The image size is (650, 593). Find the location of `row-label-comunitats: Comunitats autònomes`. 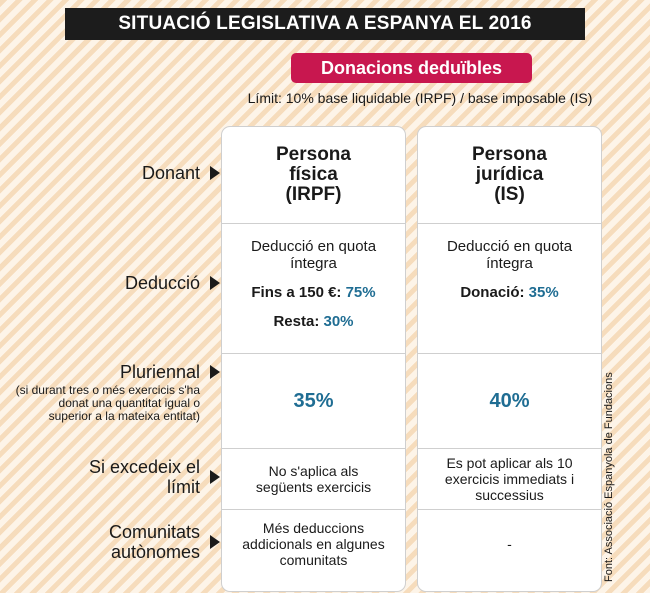

row-label-comunitats: Comunitats autònomes is located at coordinates (150, 542).